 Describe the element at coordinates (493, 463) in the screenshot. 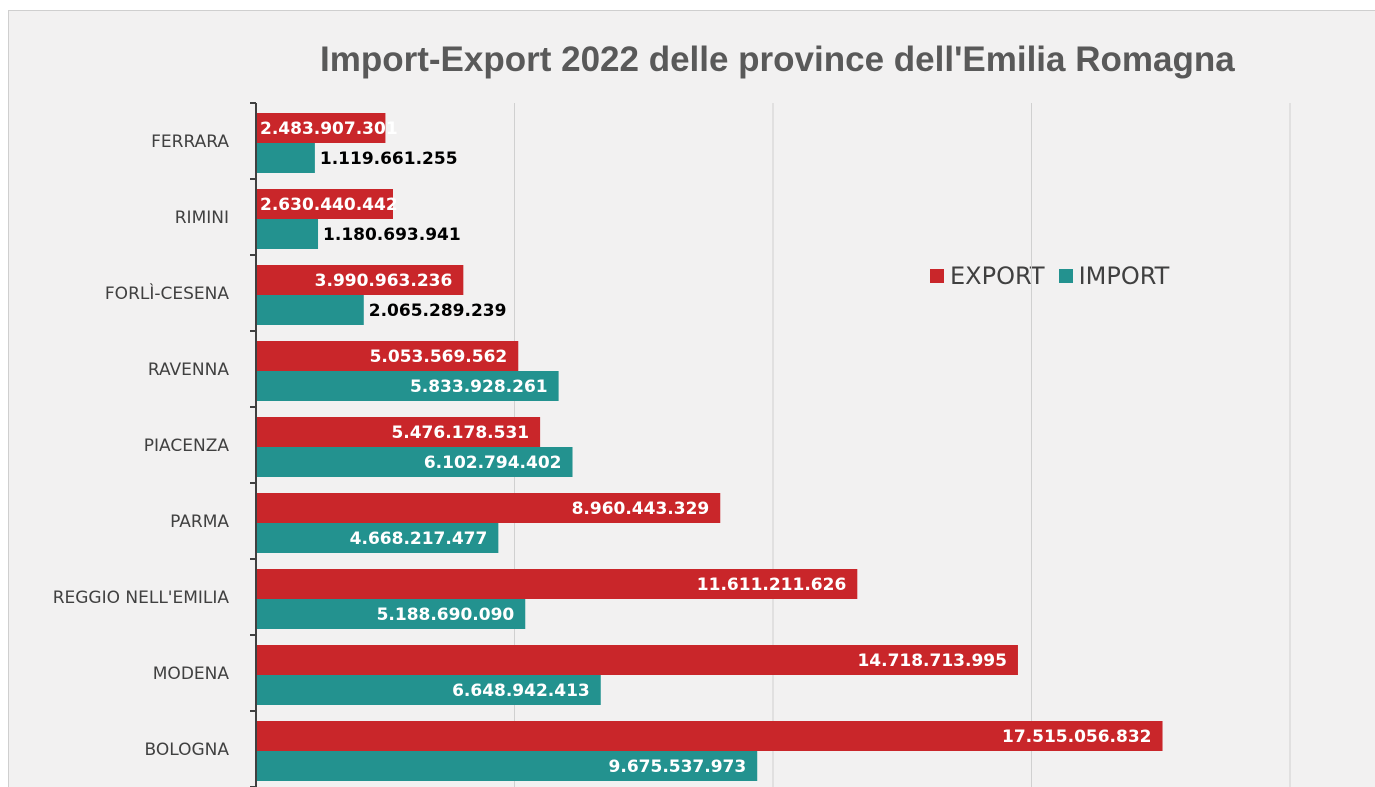

I see `import-value-label: 6.102.794.402` at that location.